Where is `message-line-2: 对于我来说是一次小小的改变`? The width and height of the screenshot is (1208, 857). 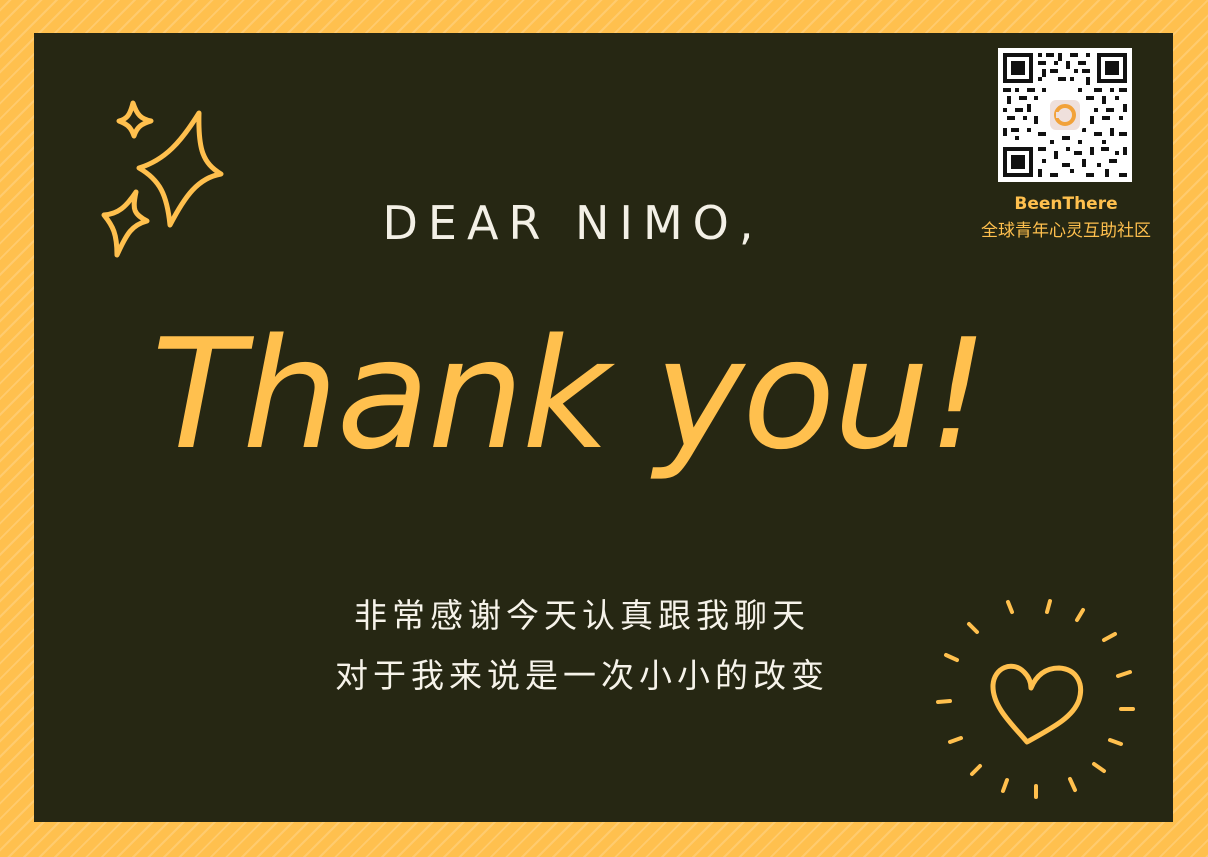
message-line-2: 对于我来说是一次小小的改变 is located at coordinates (582, 675).